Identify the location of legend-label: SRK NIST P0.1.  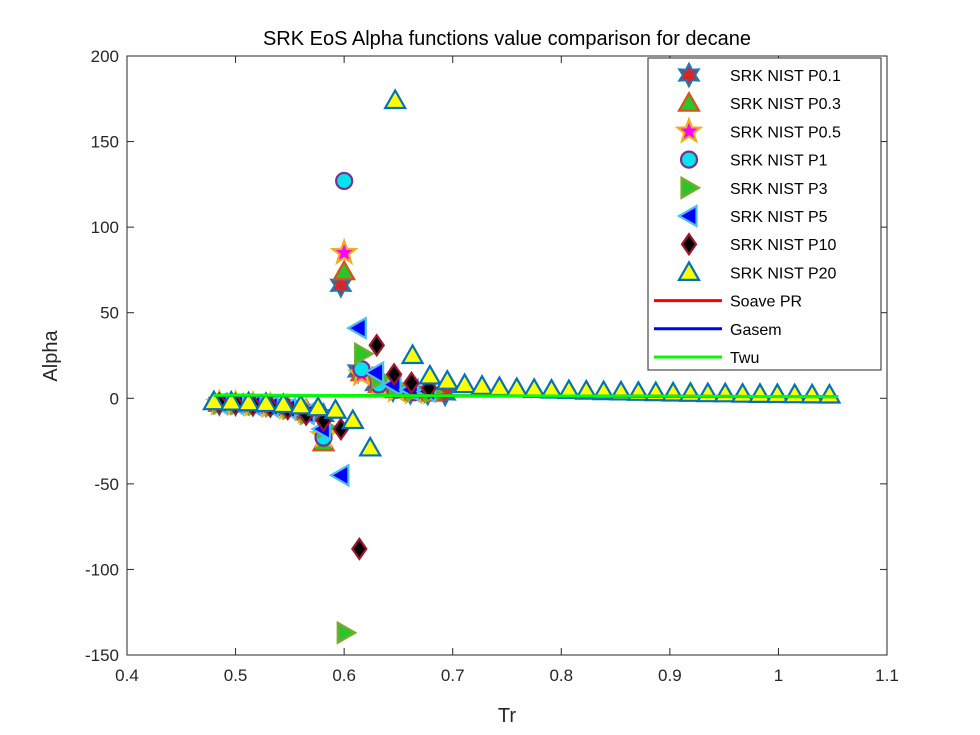
(785, 76).